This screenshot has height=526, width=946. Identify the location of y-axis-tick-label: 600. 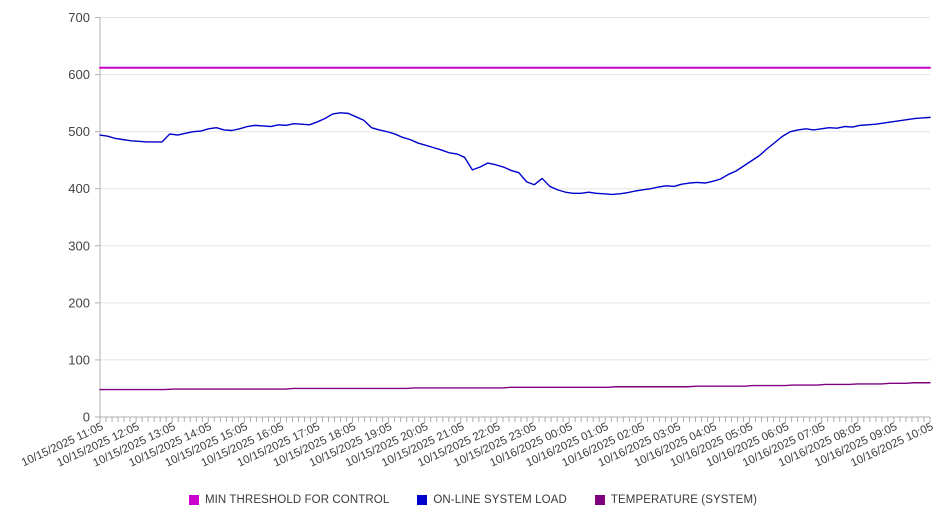
(79, 74).